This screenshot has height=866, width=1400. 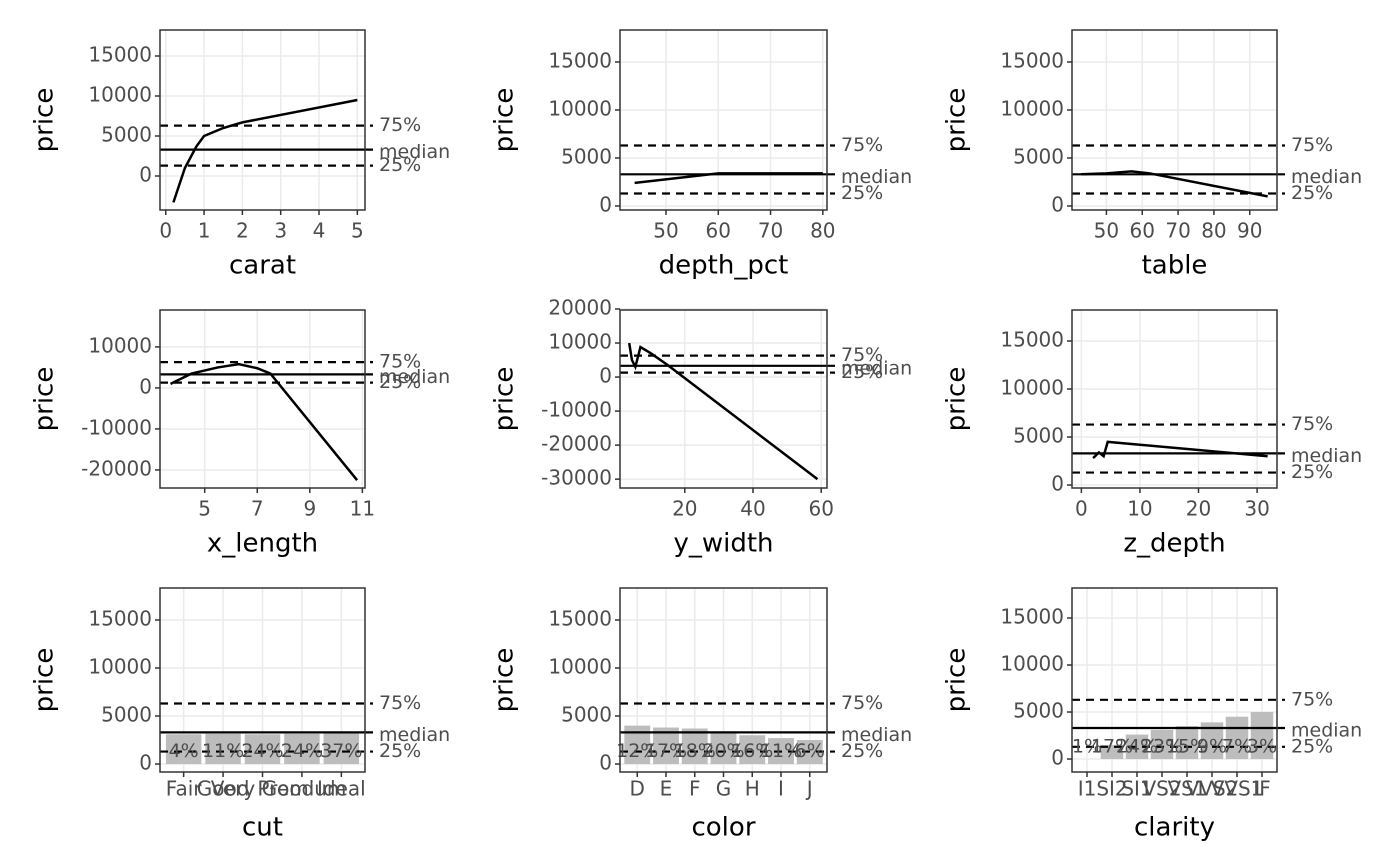 What do you see at coordinates (263, 789) in the screenshot?
I see `x-tick-label: Very Good` at bounding box center [263, 789].